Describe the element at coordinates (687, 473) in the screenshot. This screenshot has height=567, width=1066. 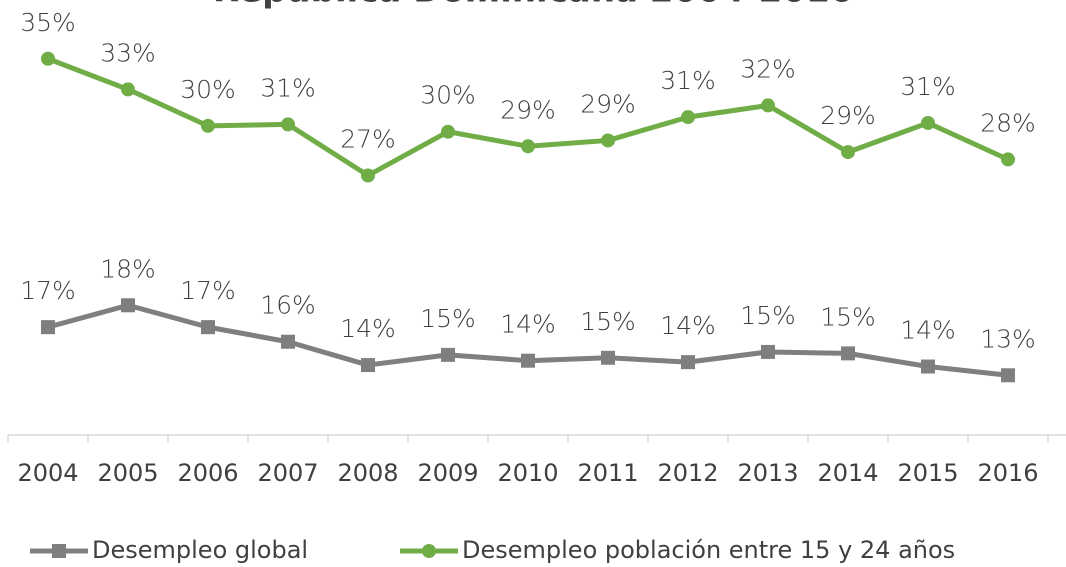
I see `x-tick-label: 2012` at that location.